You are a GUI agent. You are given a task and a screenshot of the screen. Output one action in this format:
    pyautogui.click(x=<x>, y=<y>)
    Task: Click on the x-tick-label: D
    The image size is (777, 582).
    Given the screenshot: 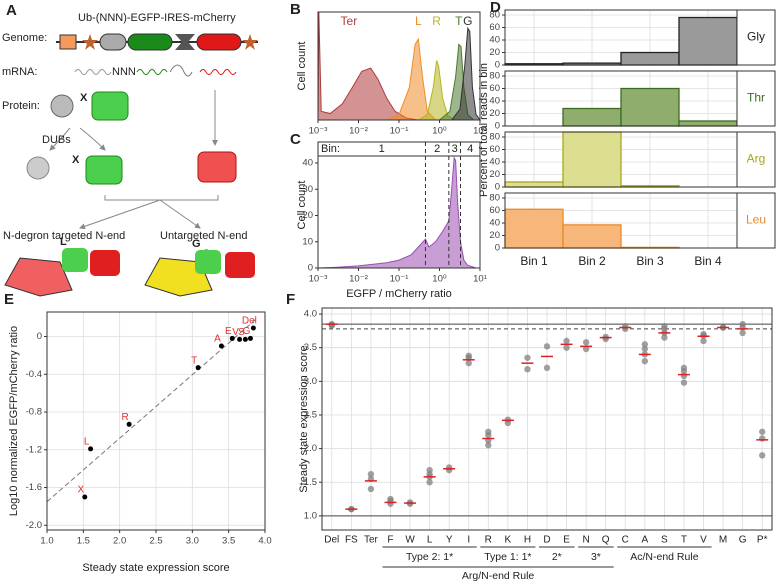 What is the action you would take?
    pyautogui.click(x=546, y=540)
    